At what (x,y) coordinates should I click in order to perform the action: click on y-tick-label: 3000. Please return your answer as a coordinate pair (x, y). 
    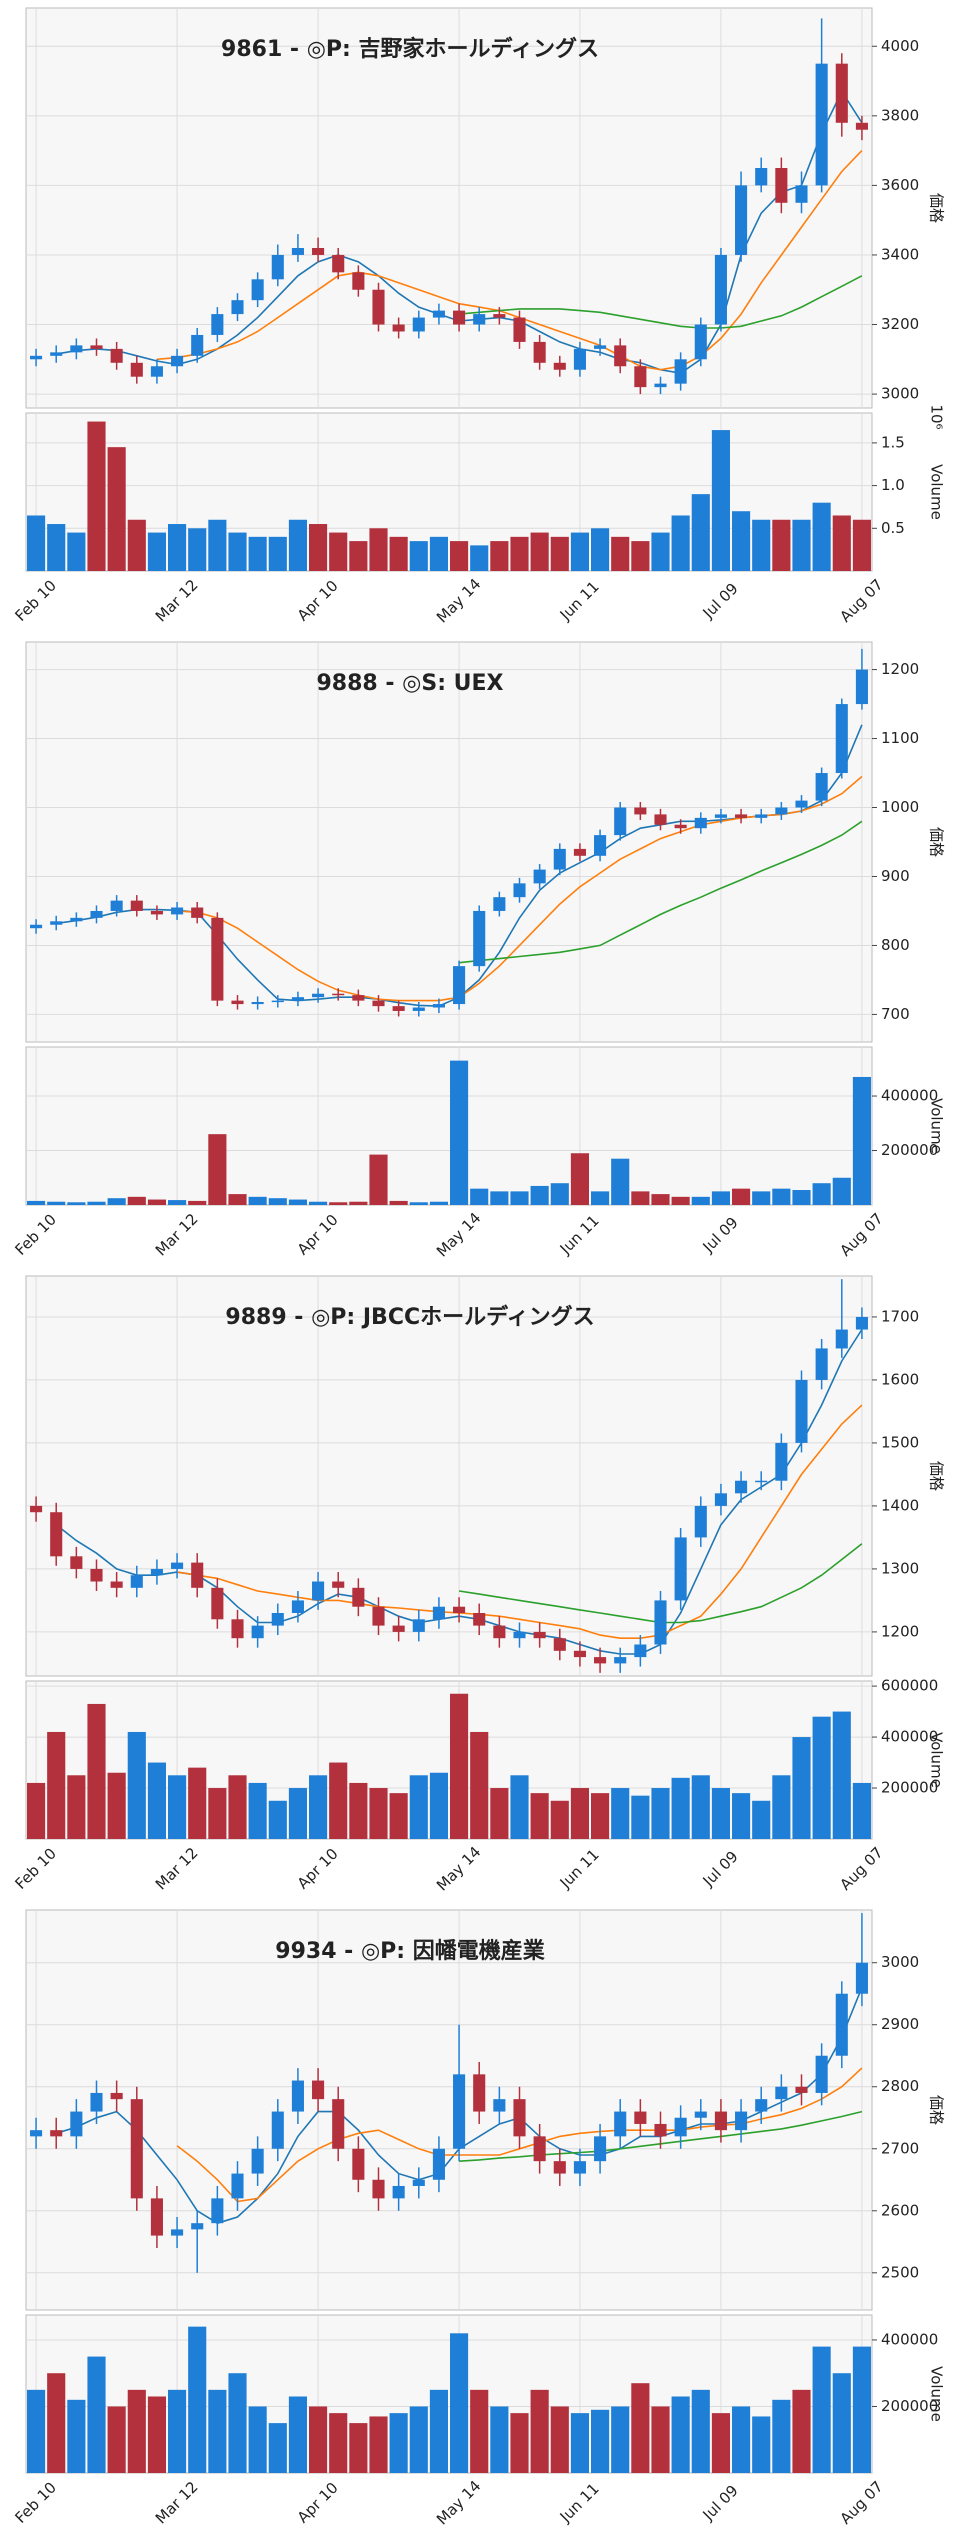
    Looking at the image, I should click on (900, 1962).